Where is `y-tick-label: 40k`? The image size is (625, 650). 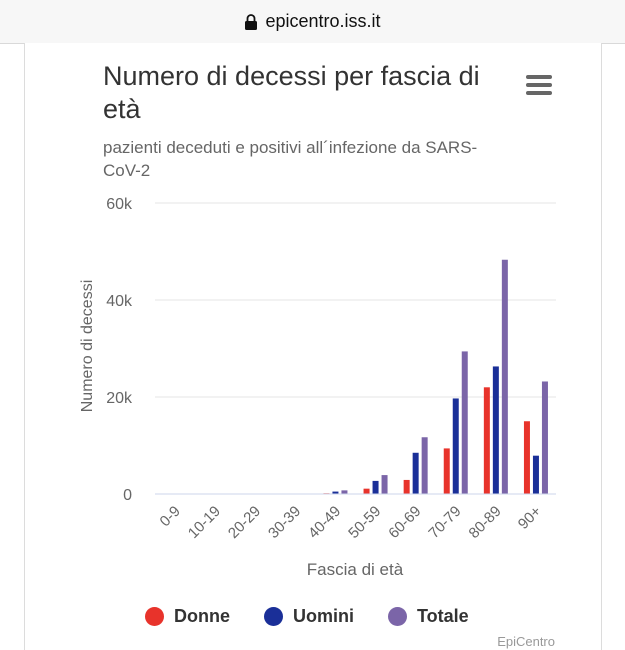 y-tick-label: 40k is located at coordinates (119, 301).